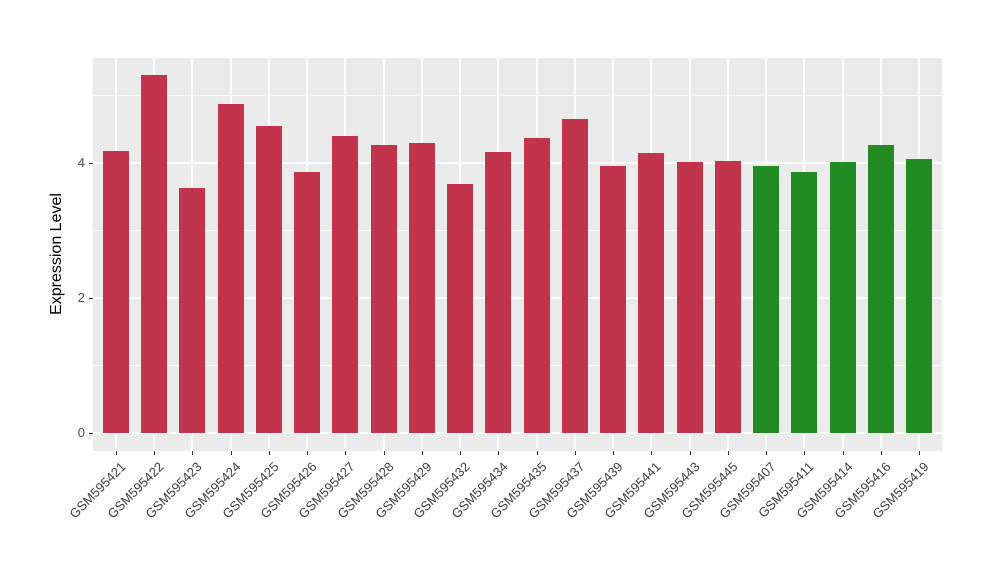 This screenshot has height=580, width=1000. What do you see at coordinates (345, 284) in the screenshot?
I see `bar-GSM595427` at bounding box center [345, 284].